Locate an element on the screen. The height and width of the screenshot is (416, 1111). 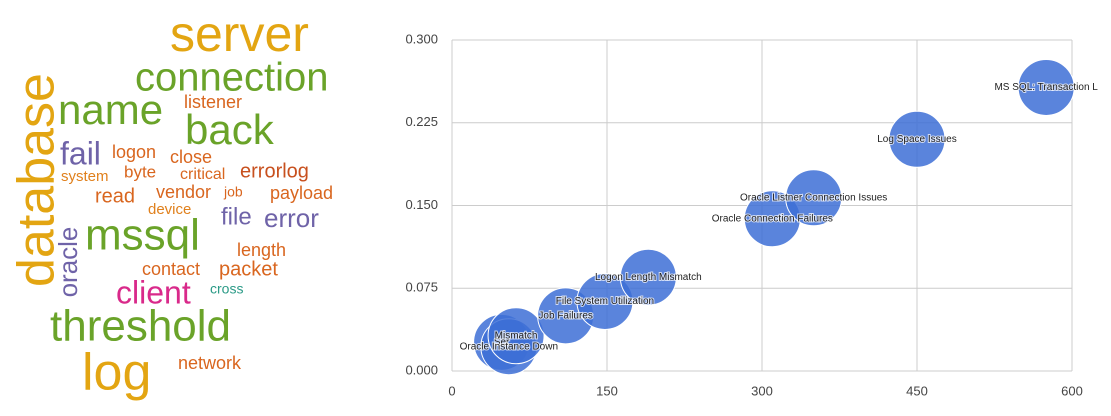
word: network is located at coordinates (210, 363).